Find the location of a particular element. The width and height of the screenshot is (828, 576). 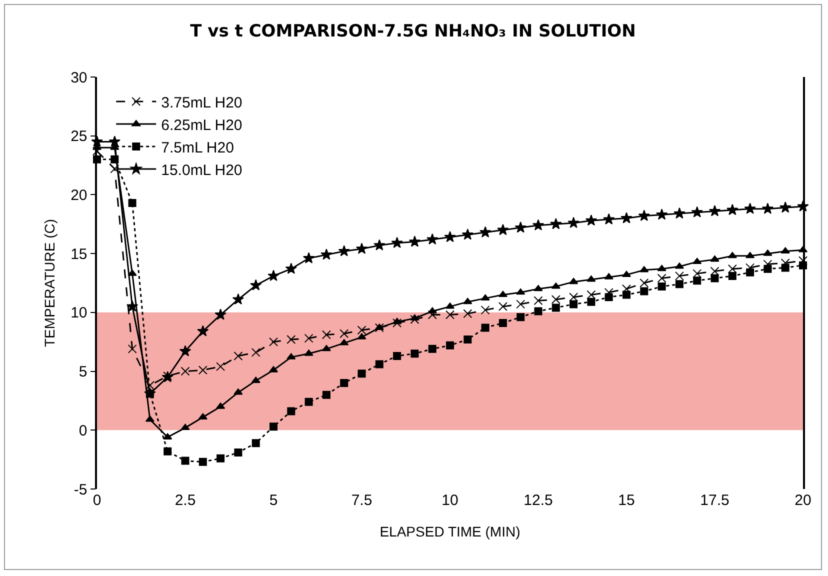

x-tick-label: 15 is located at coordinates (626, 500).